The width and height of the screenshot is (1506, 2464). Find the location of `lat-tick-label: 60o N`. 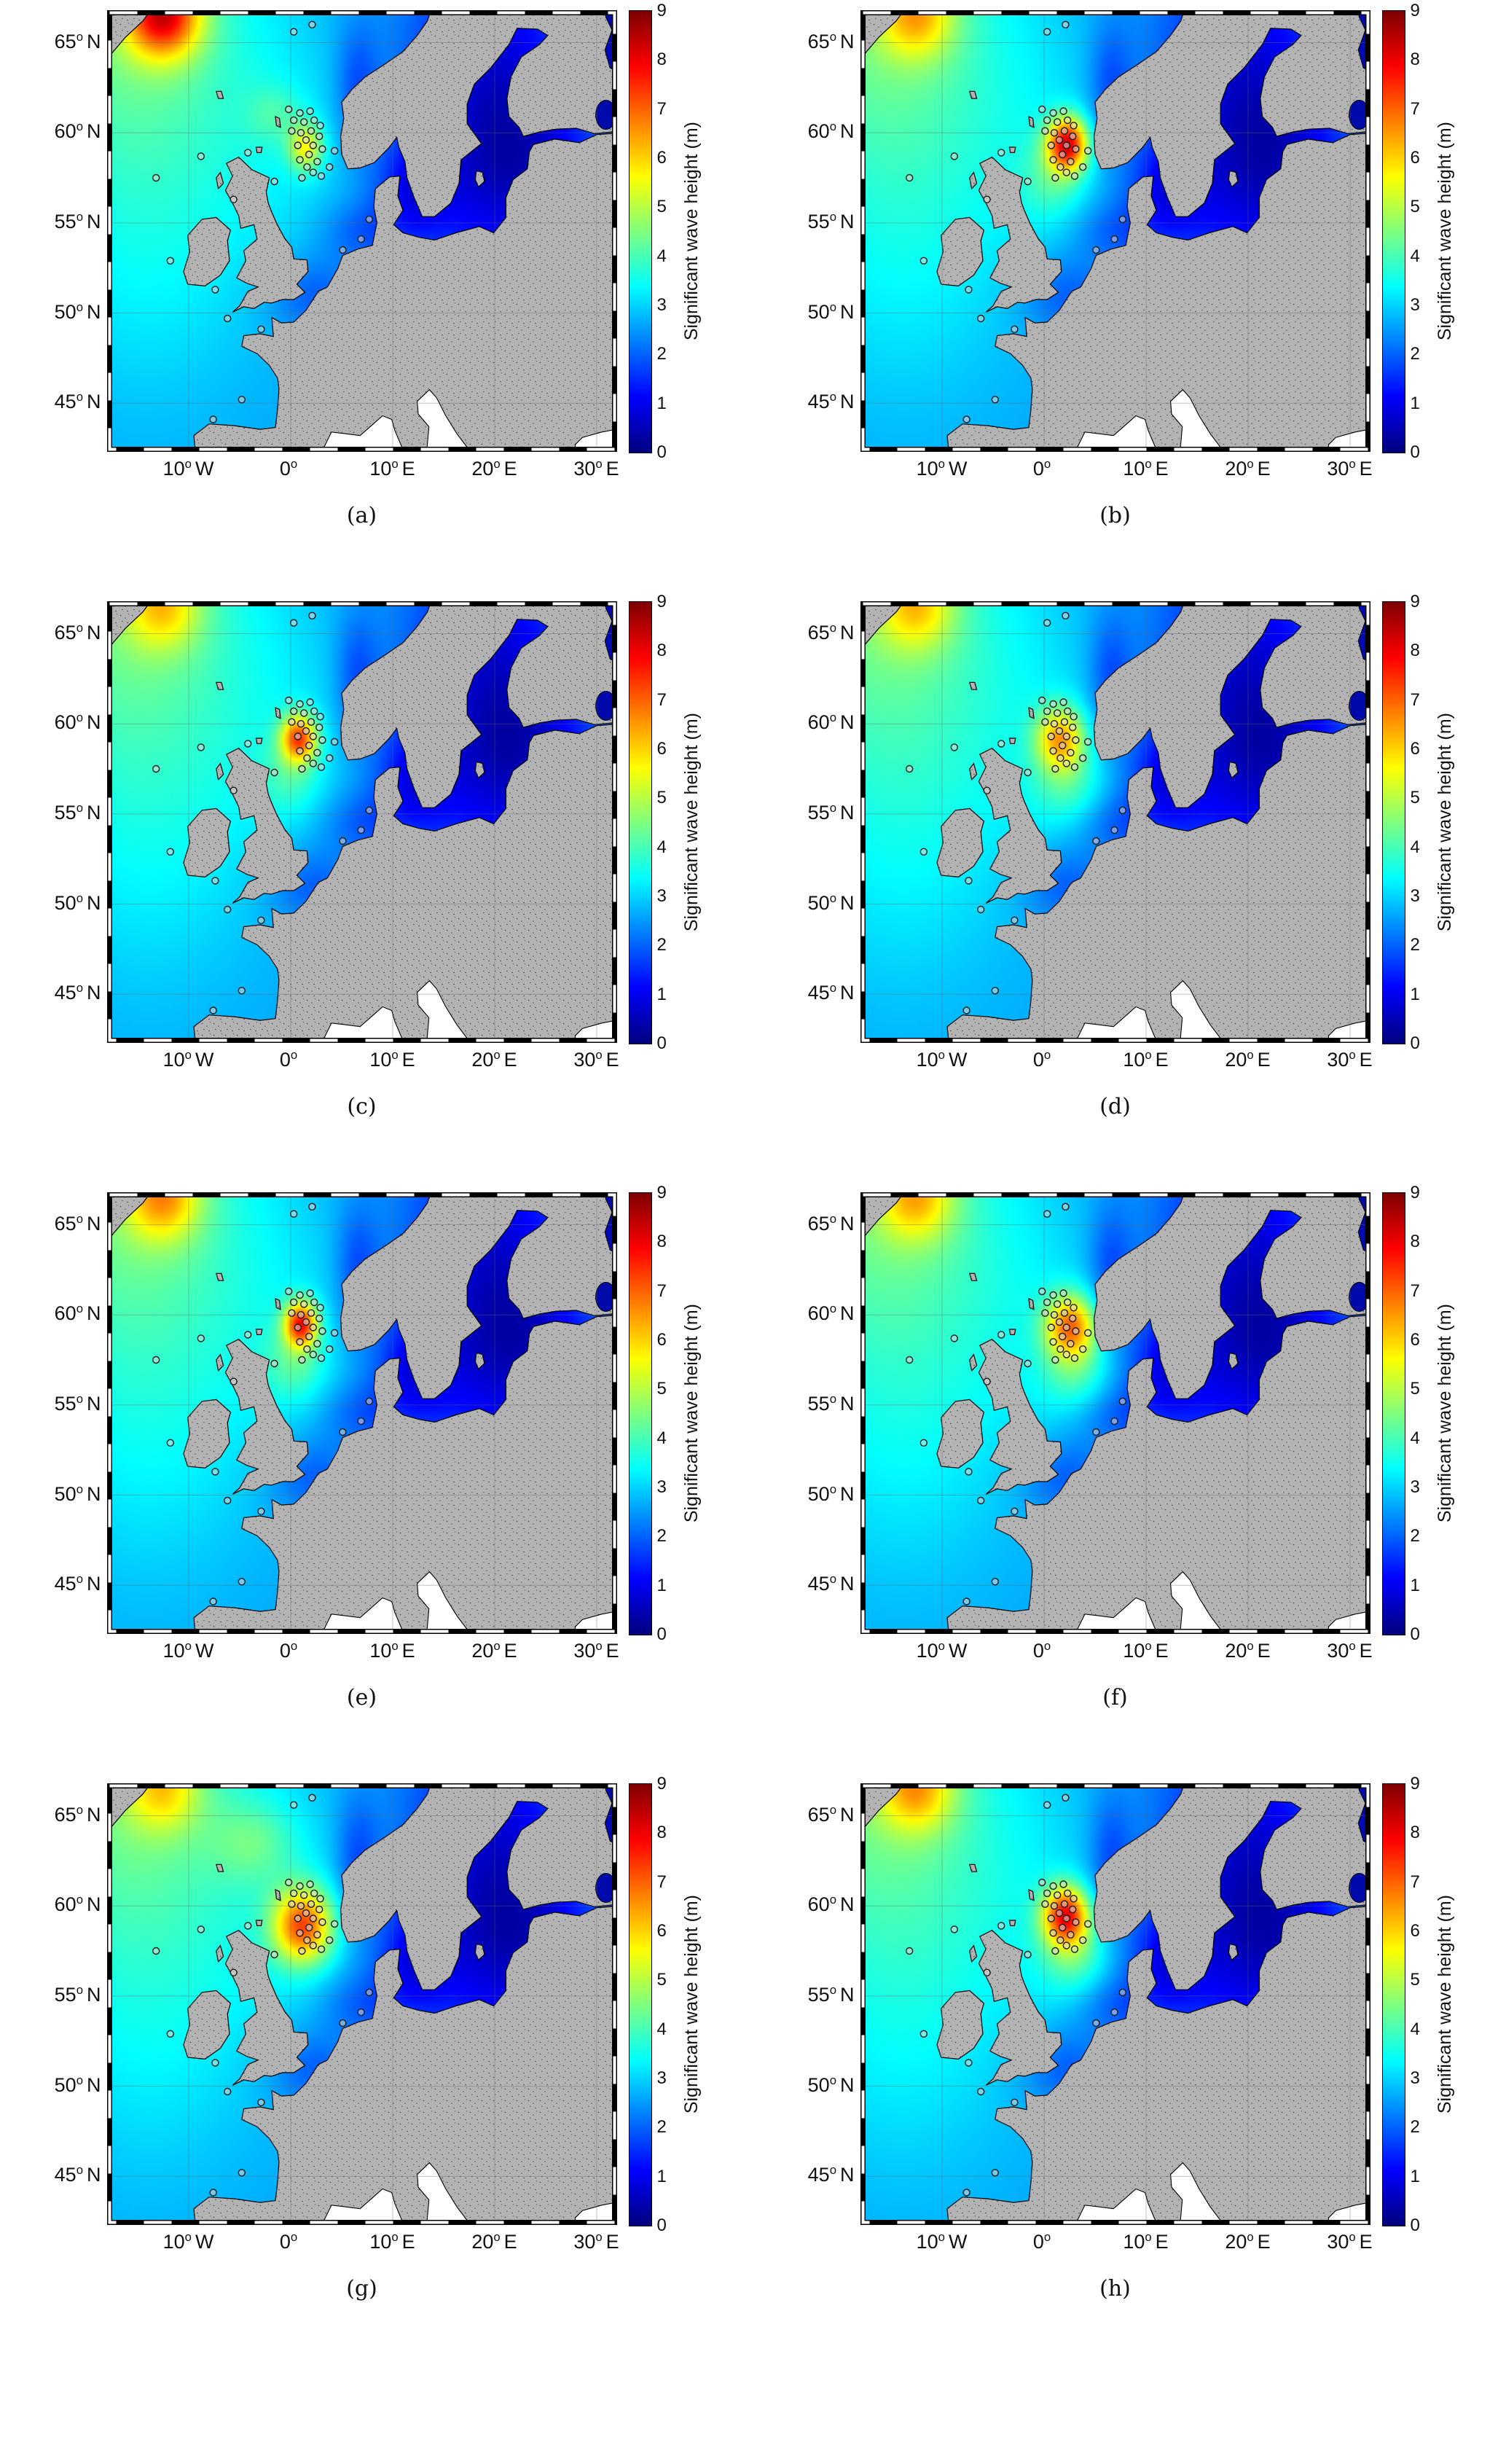

lat-tick-label: 60o N is located at coordinates (831, 131).